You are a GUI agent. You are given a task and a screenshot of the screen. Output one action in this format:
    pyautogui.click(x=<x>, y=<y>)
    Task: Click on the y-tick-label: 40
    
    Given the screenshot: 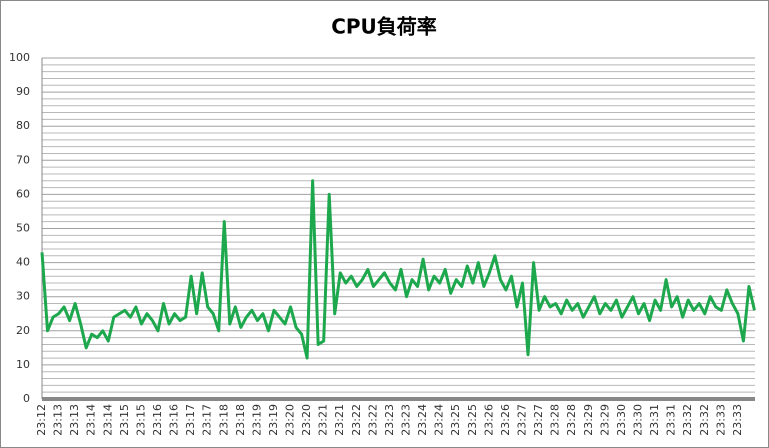 What is the action you would take?
    pyautogui.click(x=23, y=262)
    